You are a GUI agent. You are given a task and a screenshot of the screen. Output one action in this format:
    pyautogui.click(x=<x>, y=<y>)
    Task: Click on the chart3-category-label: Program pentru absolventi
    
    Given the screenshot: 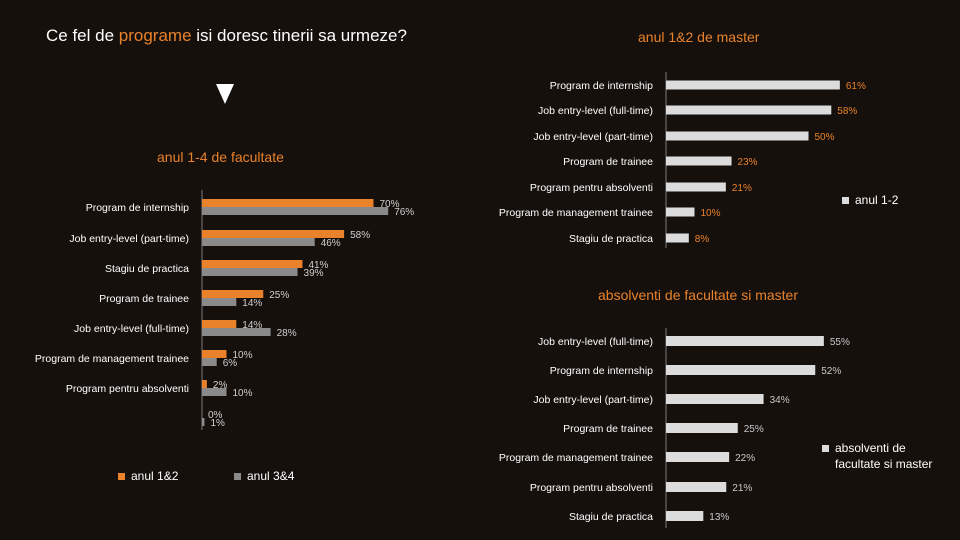 What is the action you would take?
    pyautogui.click(x=591, y=488)
    